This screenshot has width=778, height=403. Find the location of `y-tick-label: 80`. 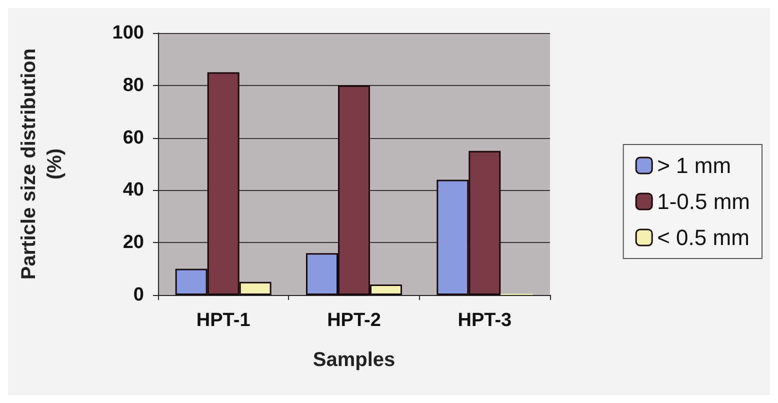

y-tick-label: 80 is located at coordinates (133, 85).